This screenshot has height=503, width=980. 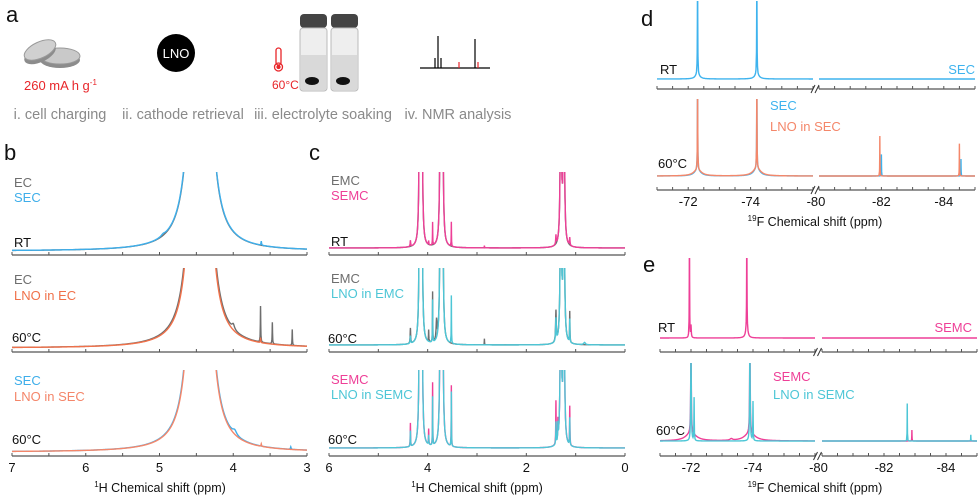 I want to click on x-axis-label: 1H Chemical shift (ppm), so click(x=160, y=487).